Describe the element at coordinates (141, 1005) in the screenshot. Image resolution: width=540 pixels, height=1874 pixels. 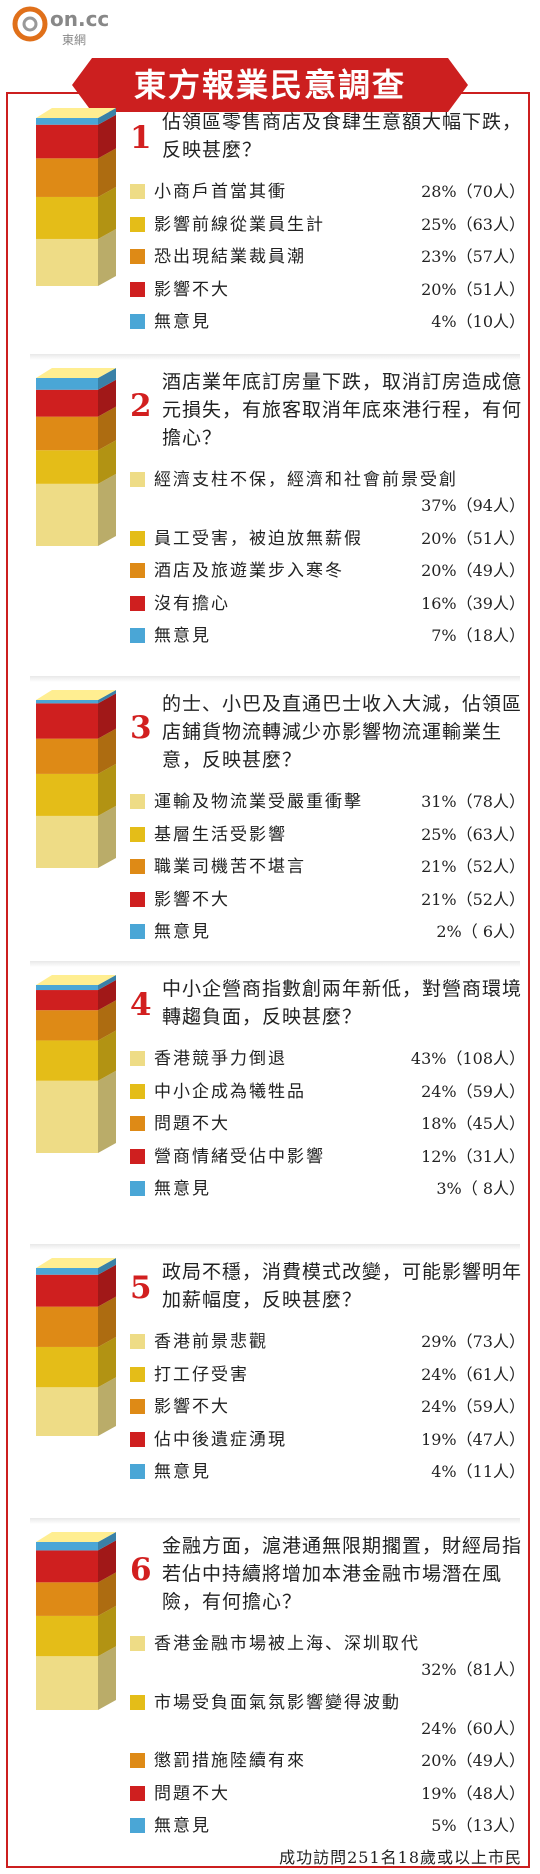
I see `question-number: 4` at that location.